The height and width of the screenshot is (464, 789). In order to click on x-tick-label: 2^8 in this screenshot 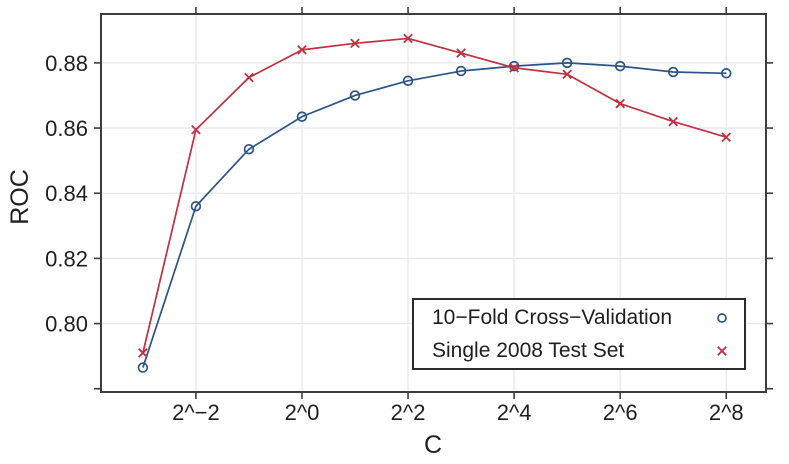, I will do `click(726, 412)`.